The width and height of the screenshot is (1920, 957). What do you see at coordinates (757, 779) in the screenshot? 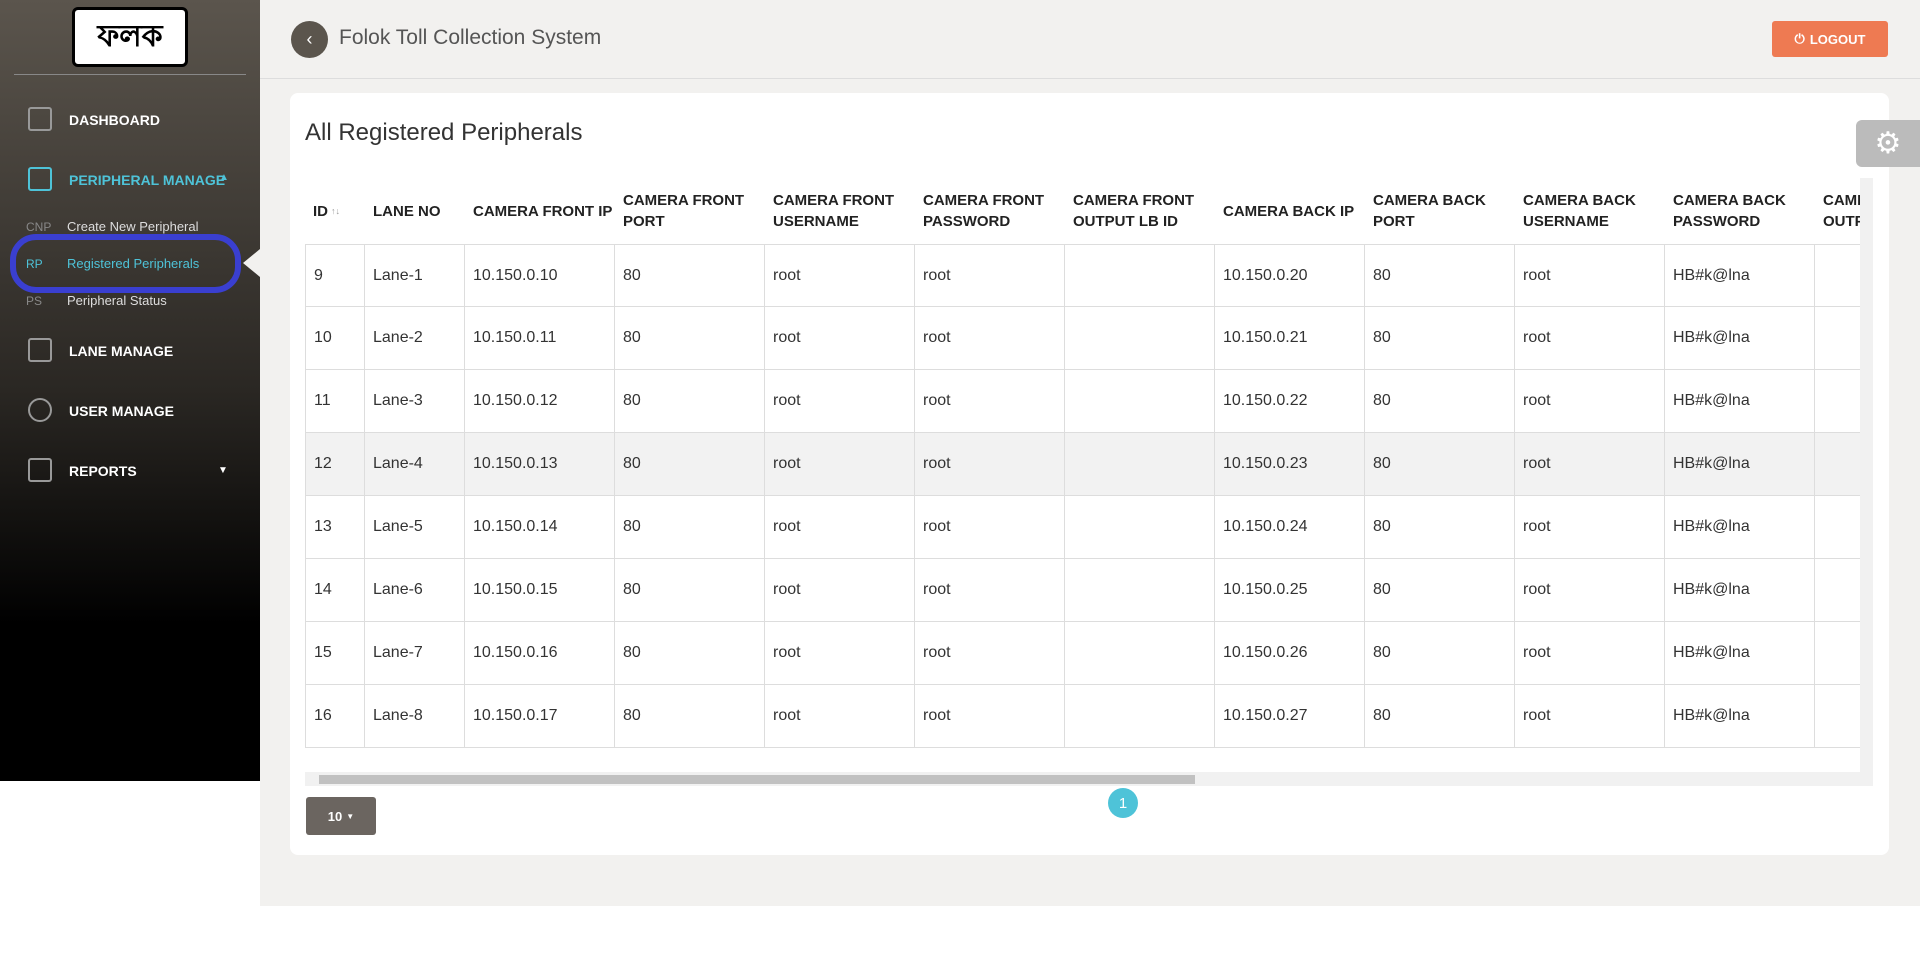
I see `scroll-thumb` at bounding box center [757, 779].